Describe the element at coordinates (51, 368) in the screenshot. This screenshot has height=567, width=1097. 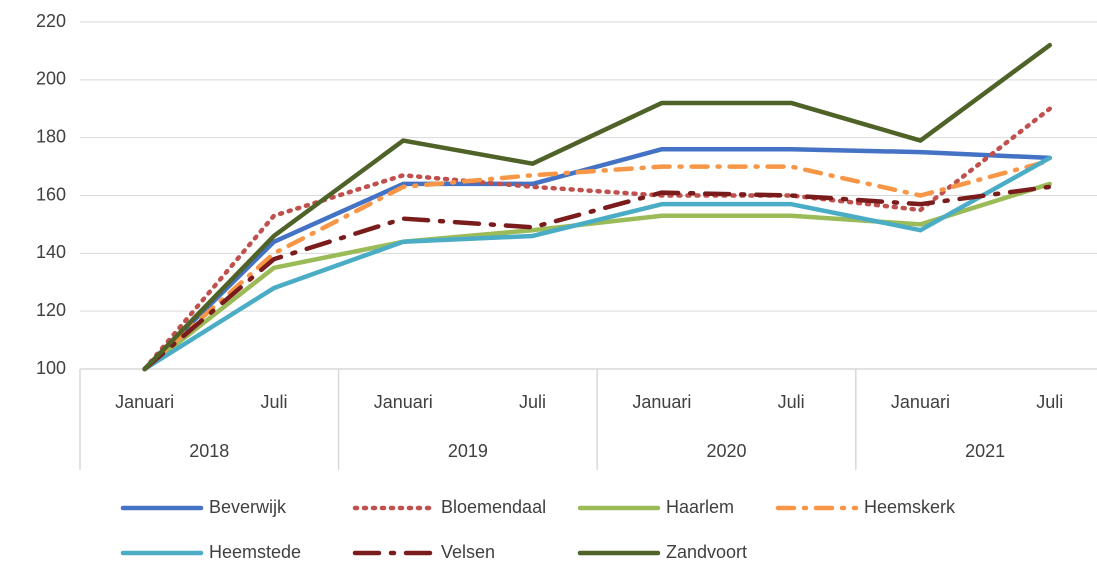
I see `y-tick-label: 100` at that location.